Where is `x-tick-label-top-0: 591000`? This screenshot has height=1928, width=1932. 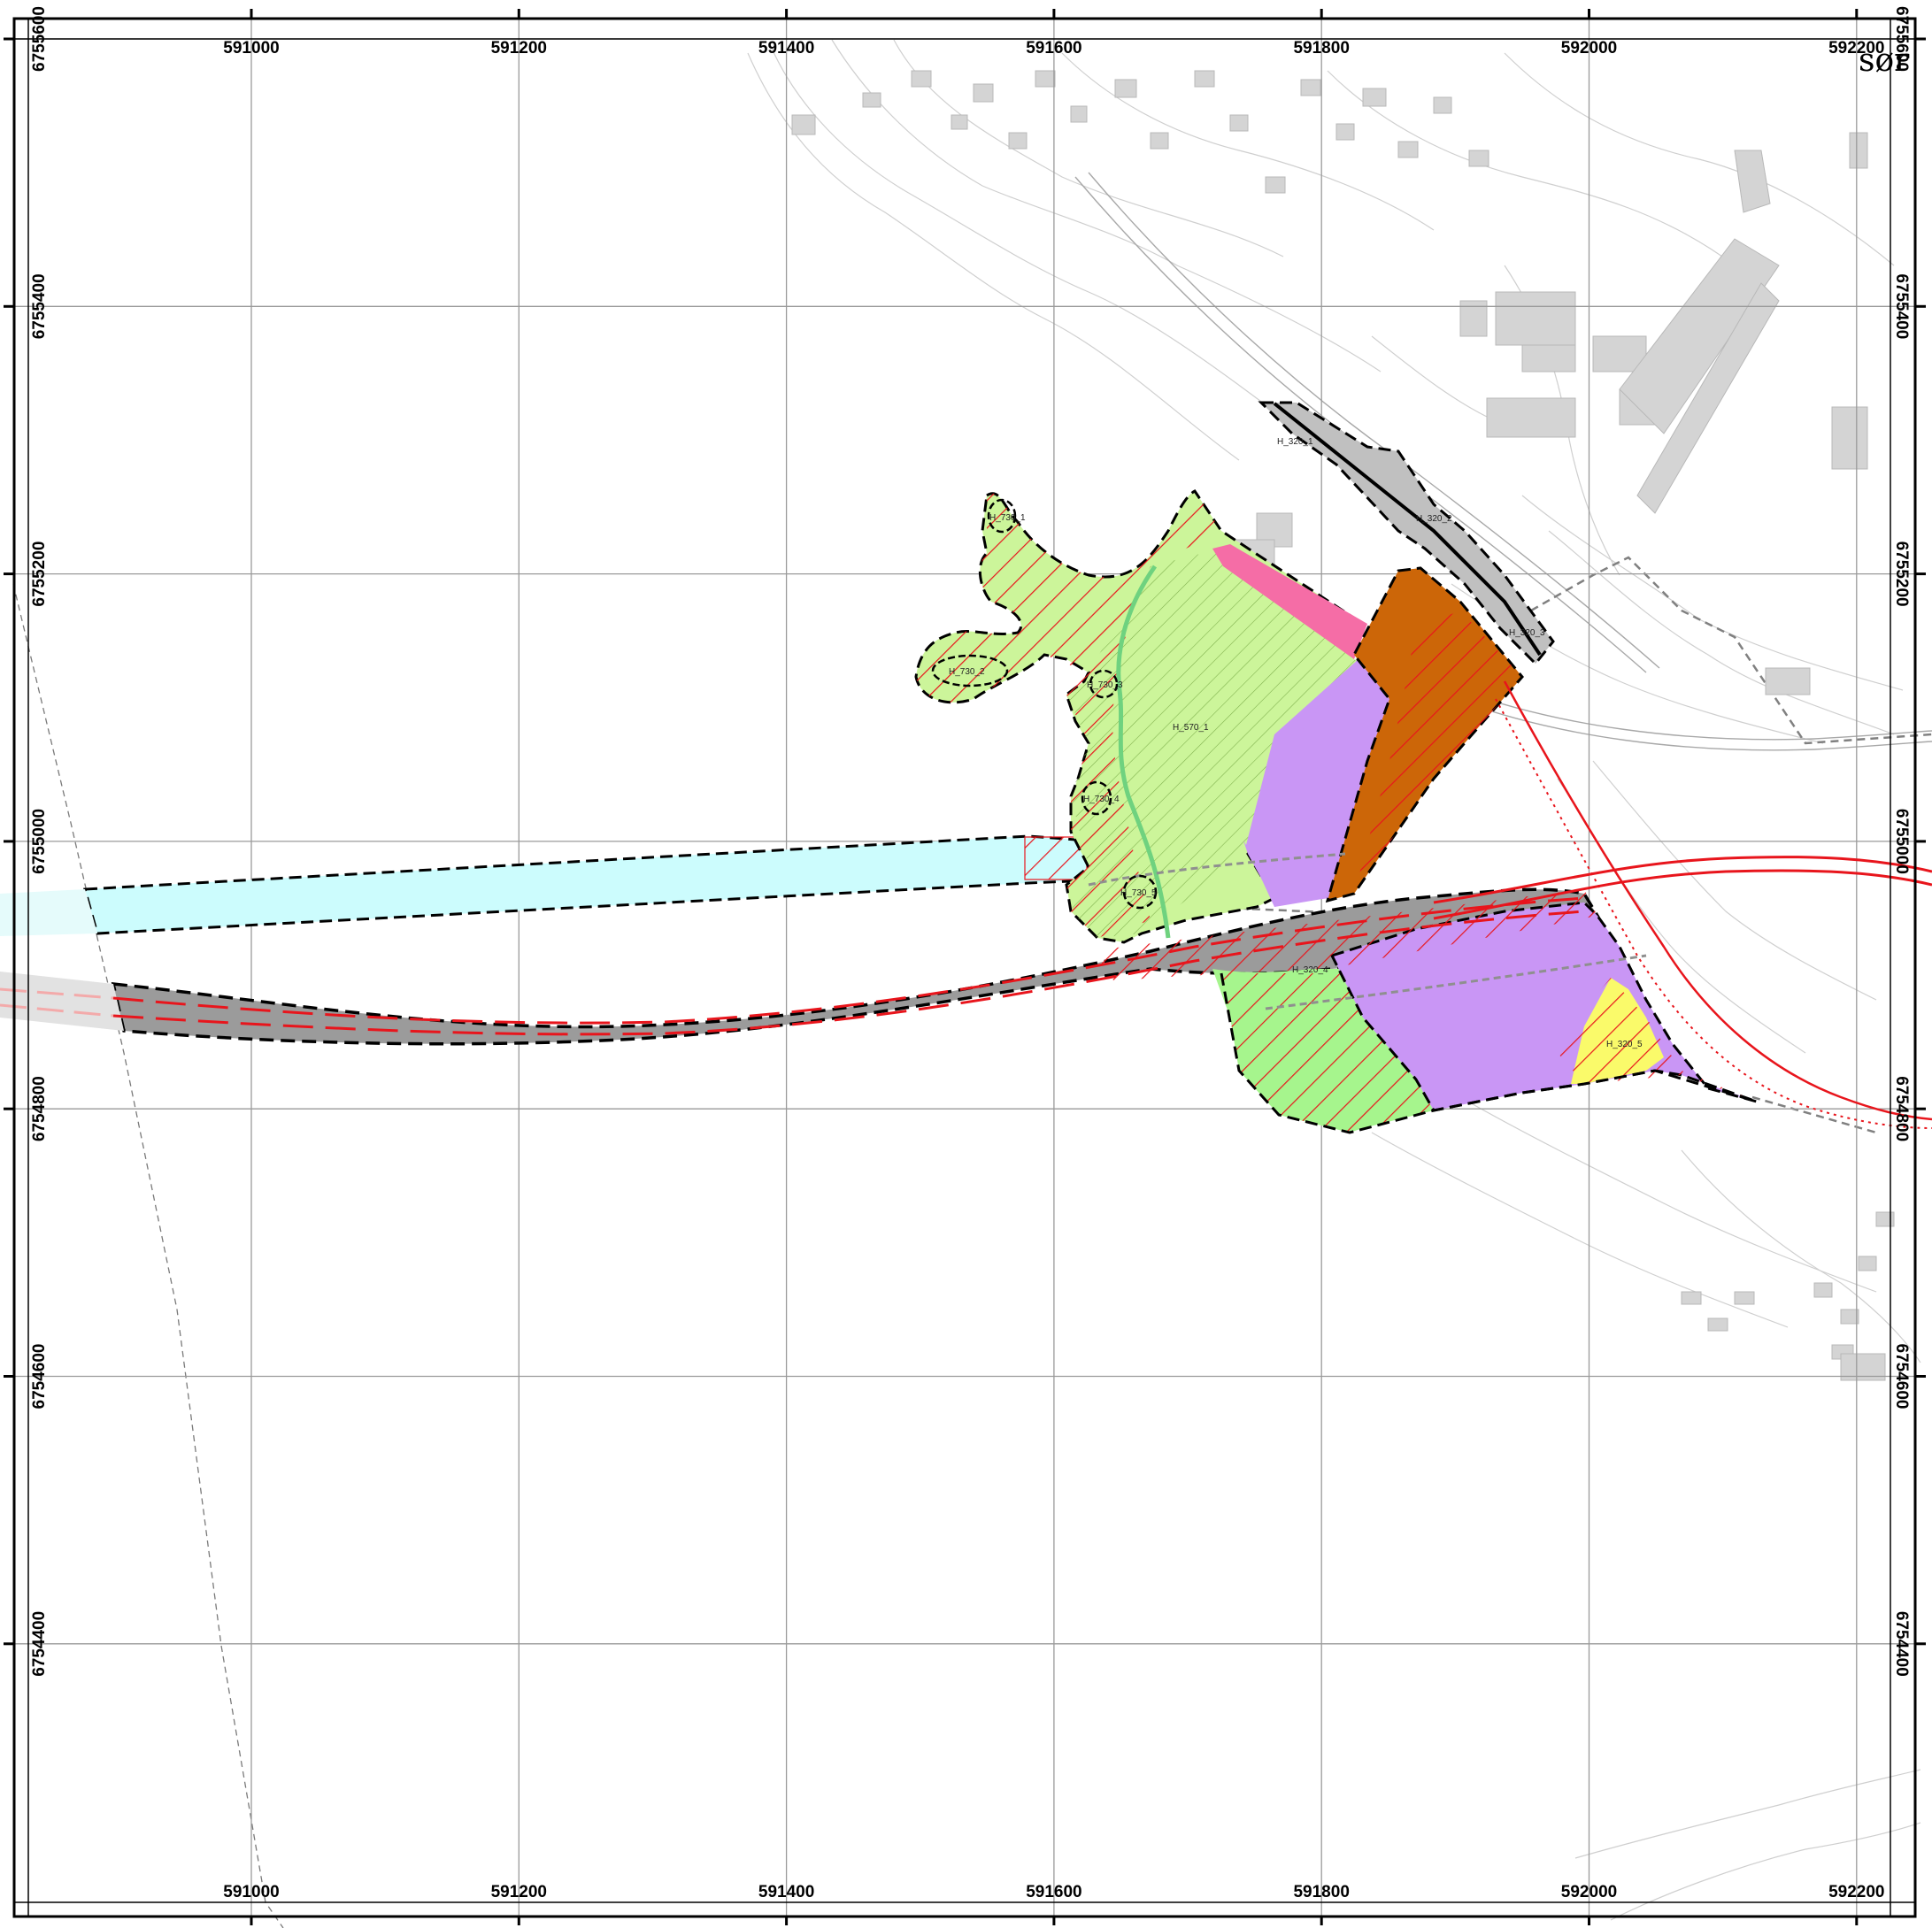
x-tick-label-top-0: 591000 is located at coordinates (251, 48).